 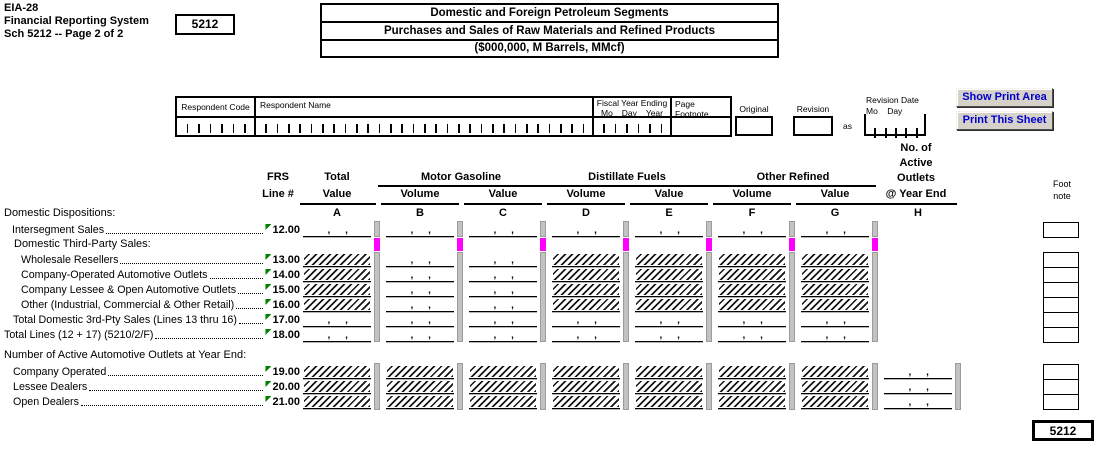 I want to click on cell-g-12: ,,, so click(x=835, y=229).